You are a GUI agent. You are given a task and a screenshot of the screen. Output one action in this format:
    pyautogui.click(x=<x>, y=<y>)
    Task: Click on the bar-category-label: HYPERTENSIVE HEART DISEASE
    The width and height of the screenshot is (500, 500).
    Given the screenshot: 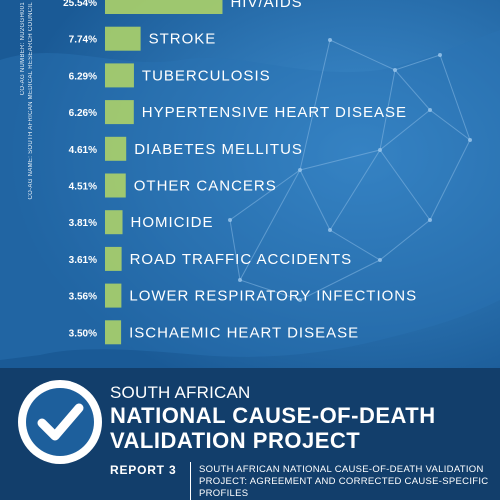 What is the action you would take?
    pyautogui.click(x=274, y=112)
    